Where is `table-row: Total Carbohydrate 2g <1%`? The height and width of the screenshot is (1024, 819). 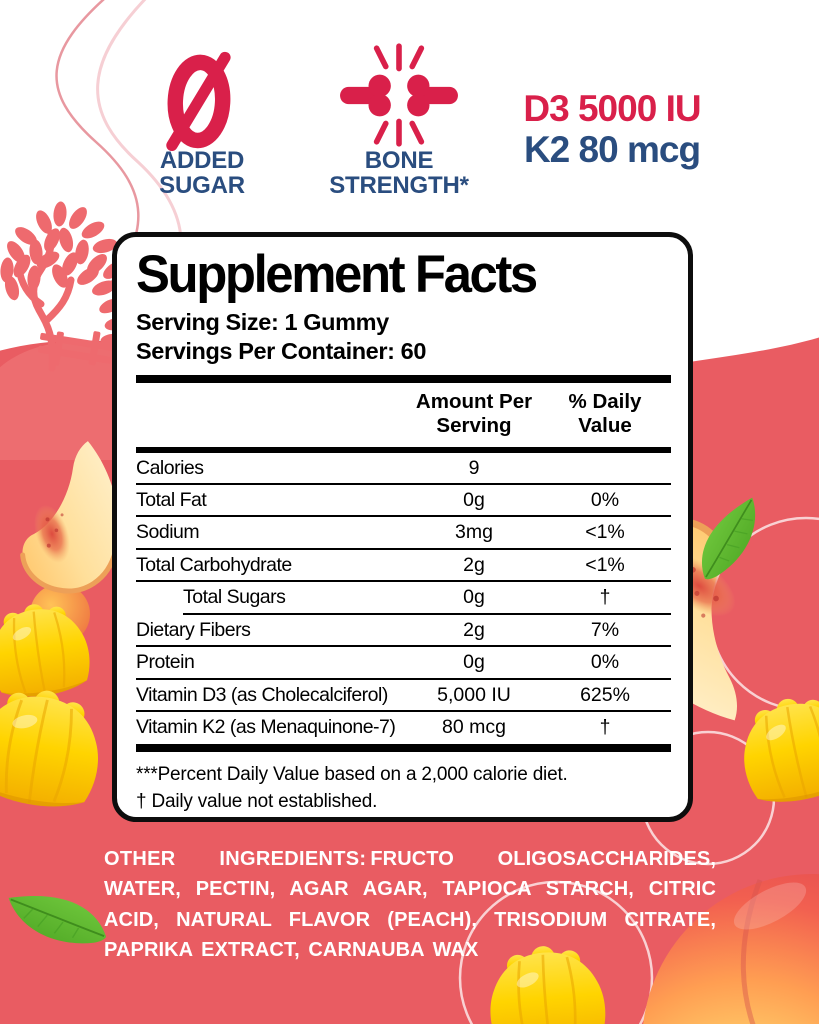 table-row: Total Carbohydrate 2g <1% is located at coordinates (403, 566).